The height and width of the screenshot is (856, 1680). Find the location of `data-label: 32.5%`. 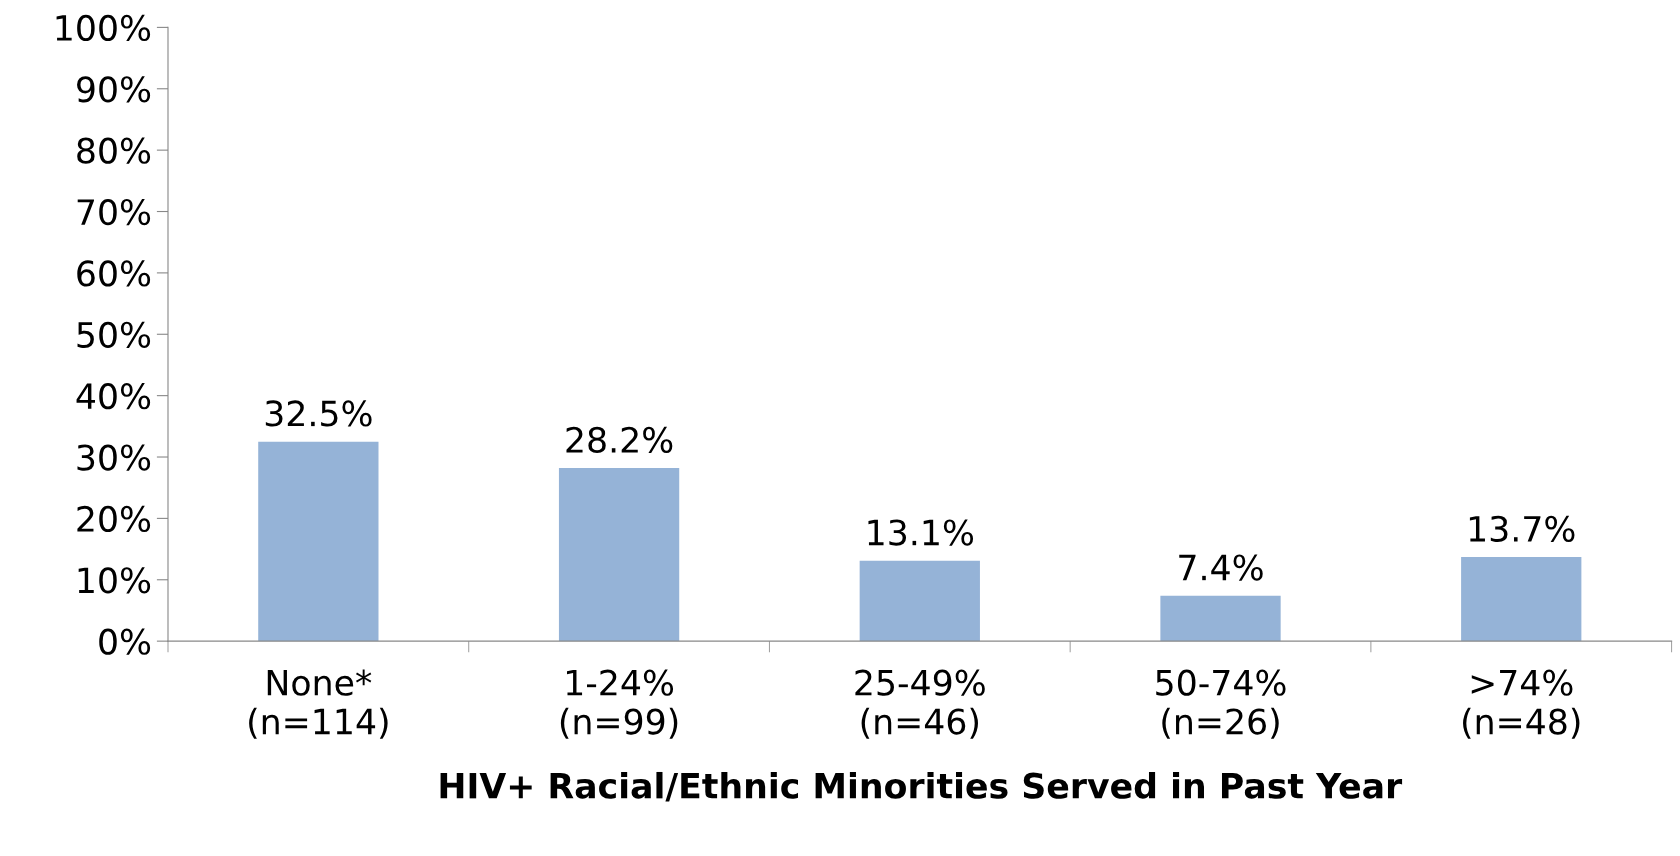

data-label: 32.5% is located at coordinates (318, 413).